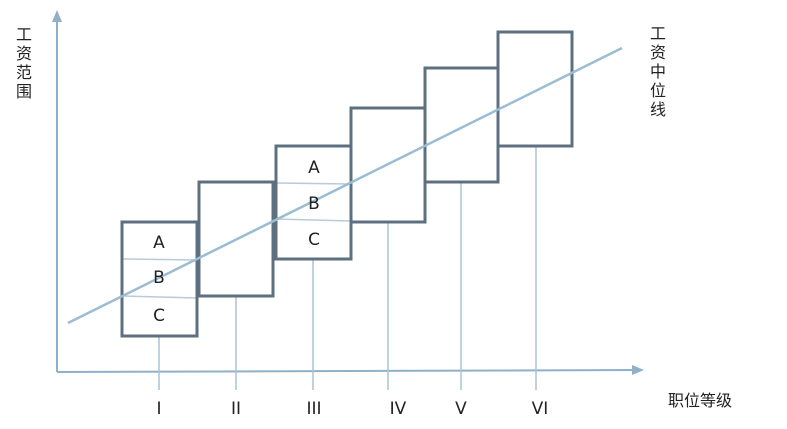  What do you see at coordinates (160, 259) in the screenshot?
I see `band-divider-1a` at bounding box center [160, 259].